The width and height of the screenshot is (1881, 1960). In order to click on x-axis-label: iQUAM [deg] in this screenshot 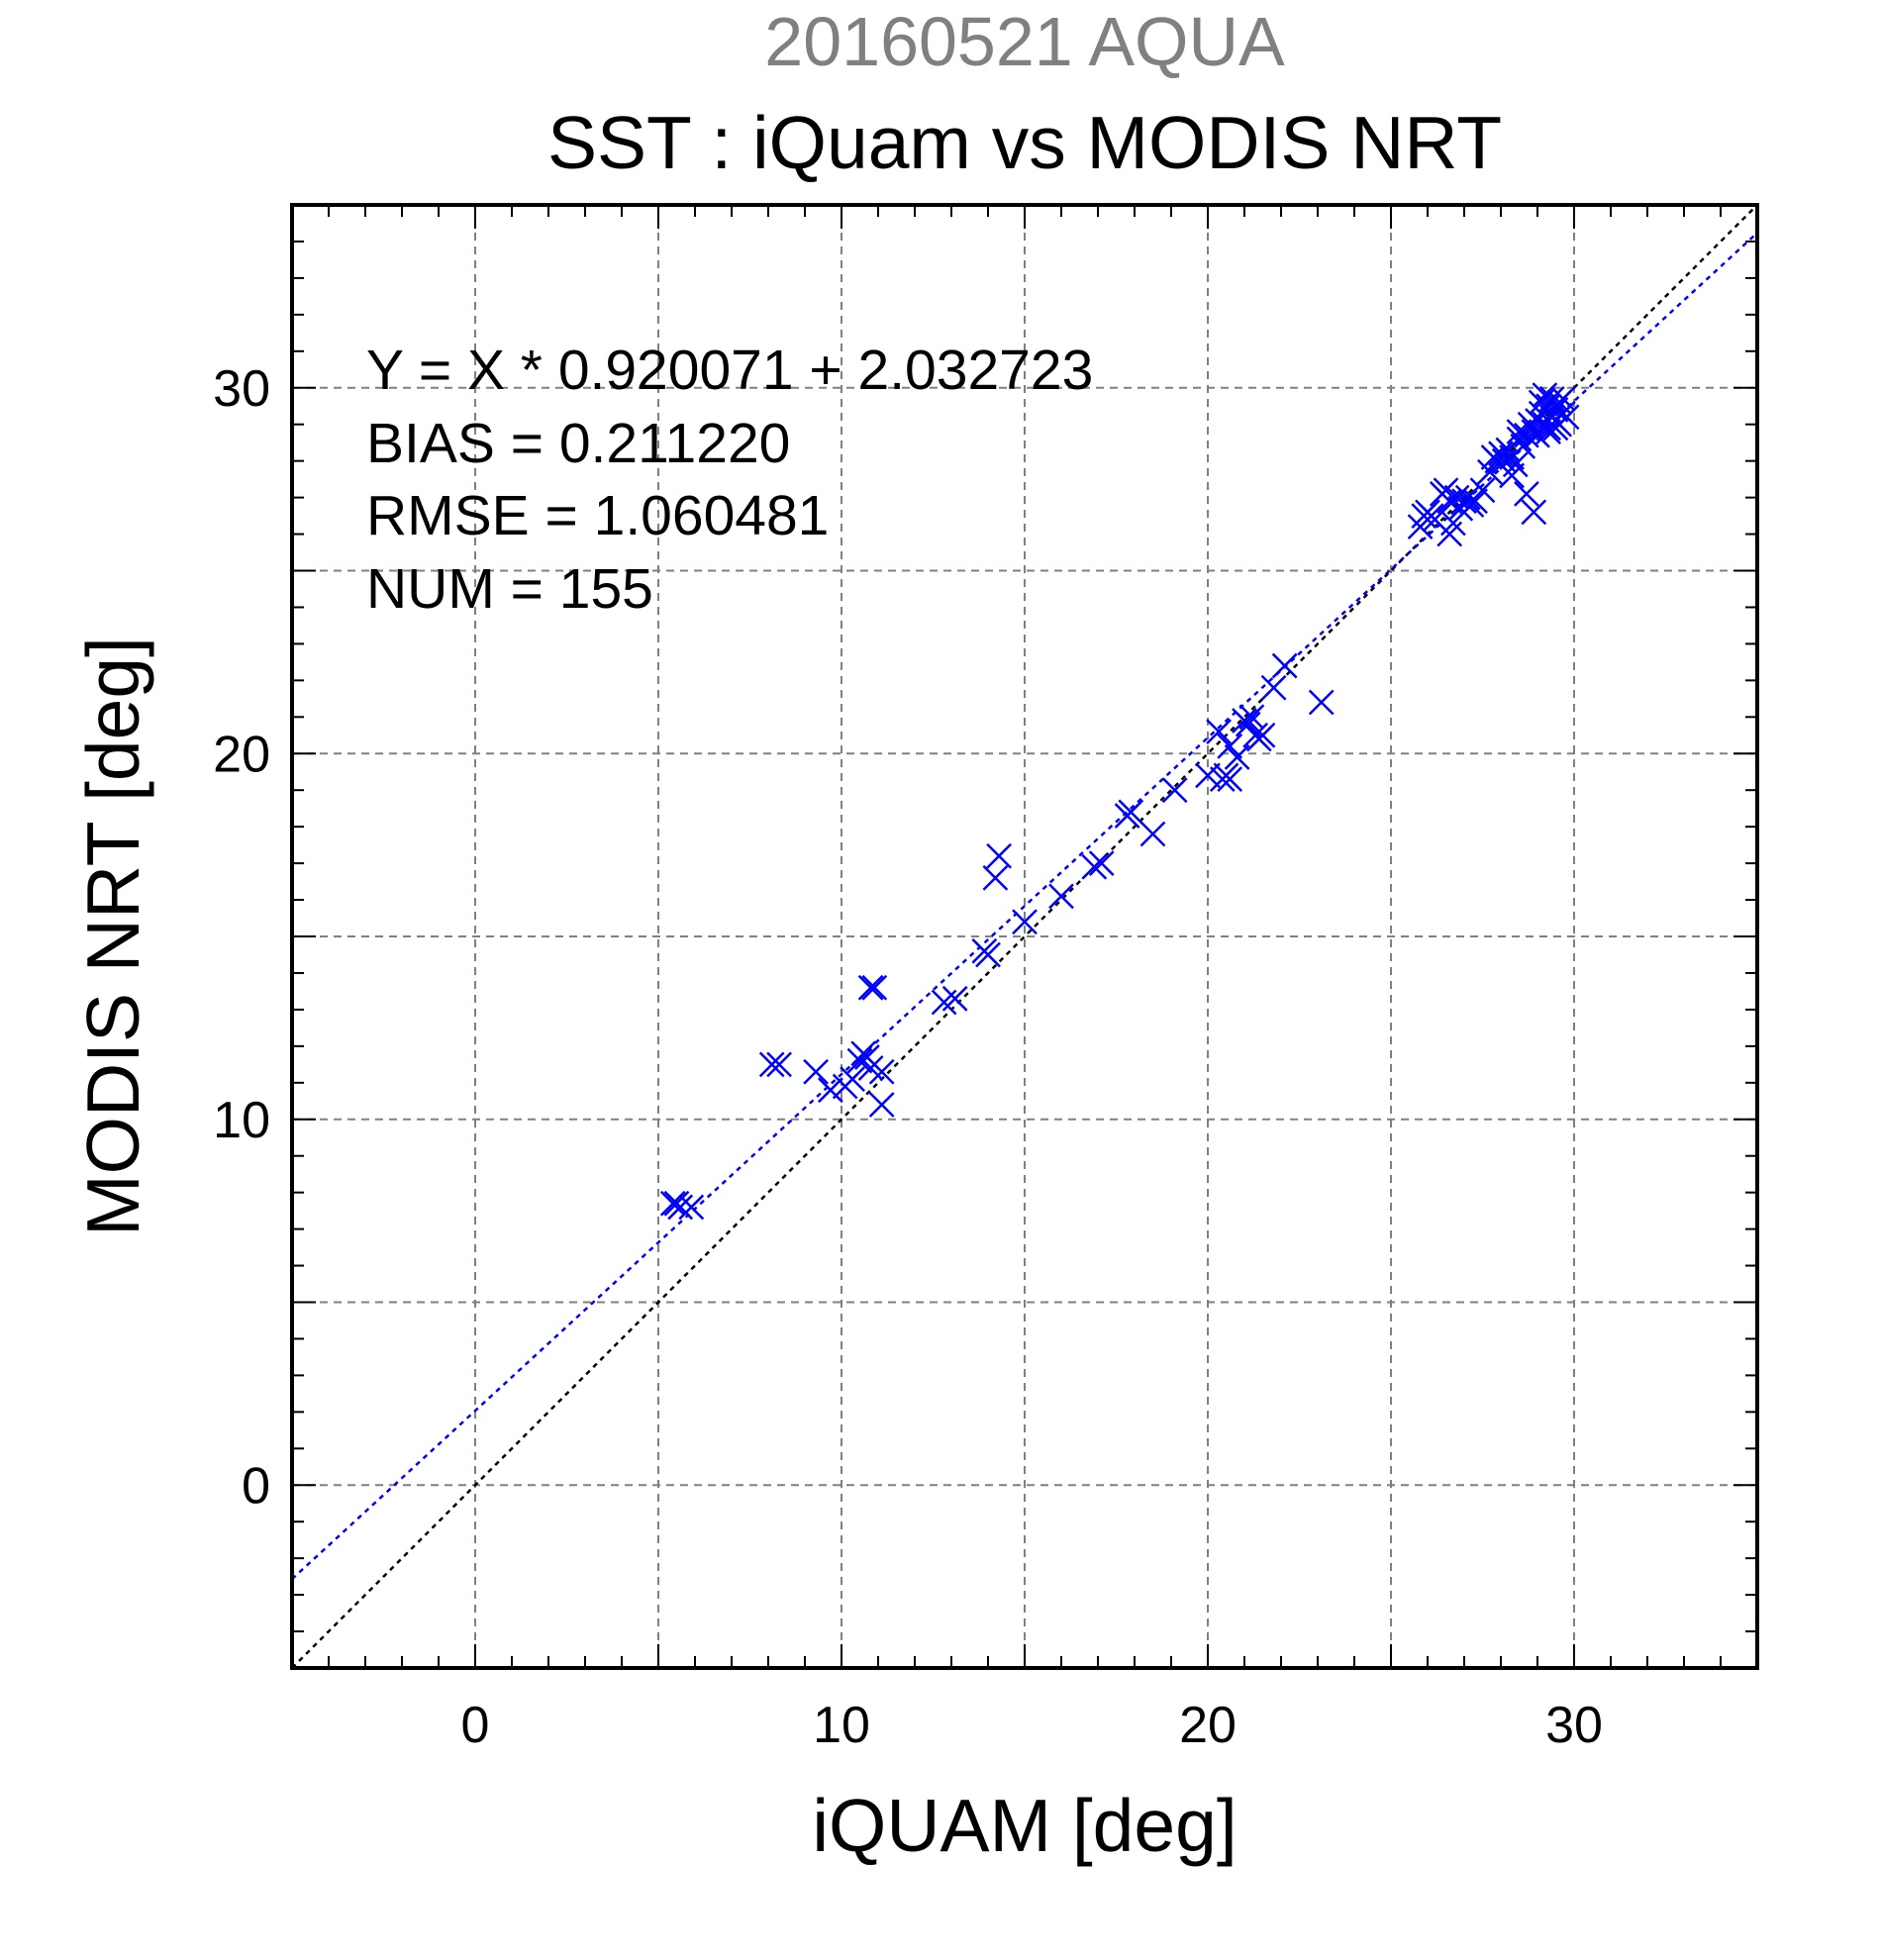, I will do `click(1025, 1825)`.